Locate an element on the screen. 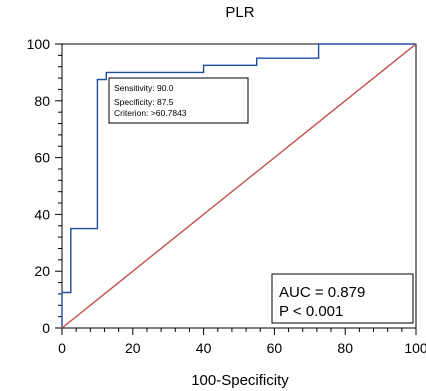 The width and height of the screenshot is (426, 391). criterion-box-frame is located at coordinates (178, 100).